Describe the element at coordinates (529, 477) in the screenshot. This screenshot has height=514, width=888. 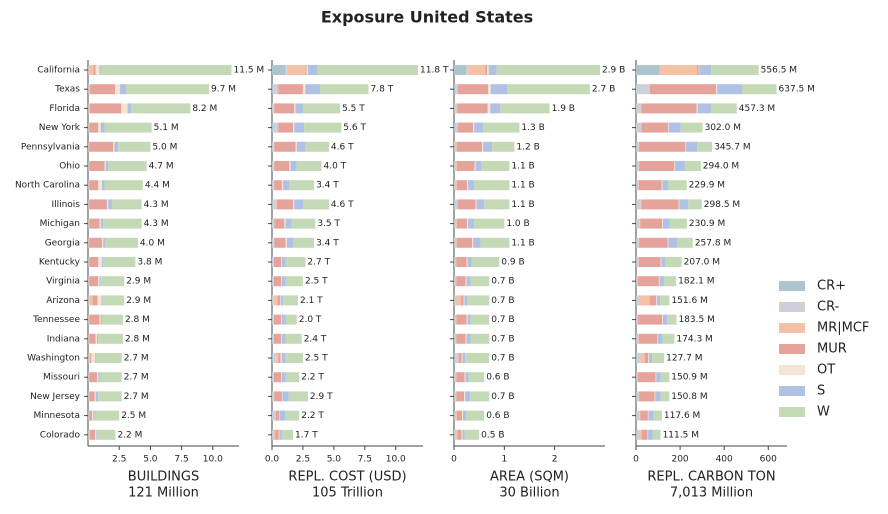
I see `x-axis-label: AREA (SQM)` at that location.